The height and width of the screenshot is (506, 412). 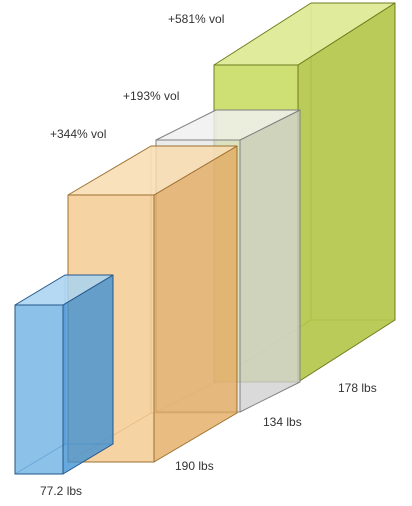 What do you see at coordinates (88, 374) in the screenshot?
I see `blue-side-face` at bounding box center [88, 374].